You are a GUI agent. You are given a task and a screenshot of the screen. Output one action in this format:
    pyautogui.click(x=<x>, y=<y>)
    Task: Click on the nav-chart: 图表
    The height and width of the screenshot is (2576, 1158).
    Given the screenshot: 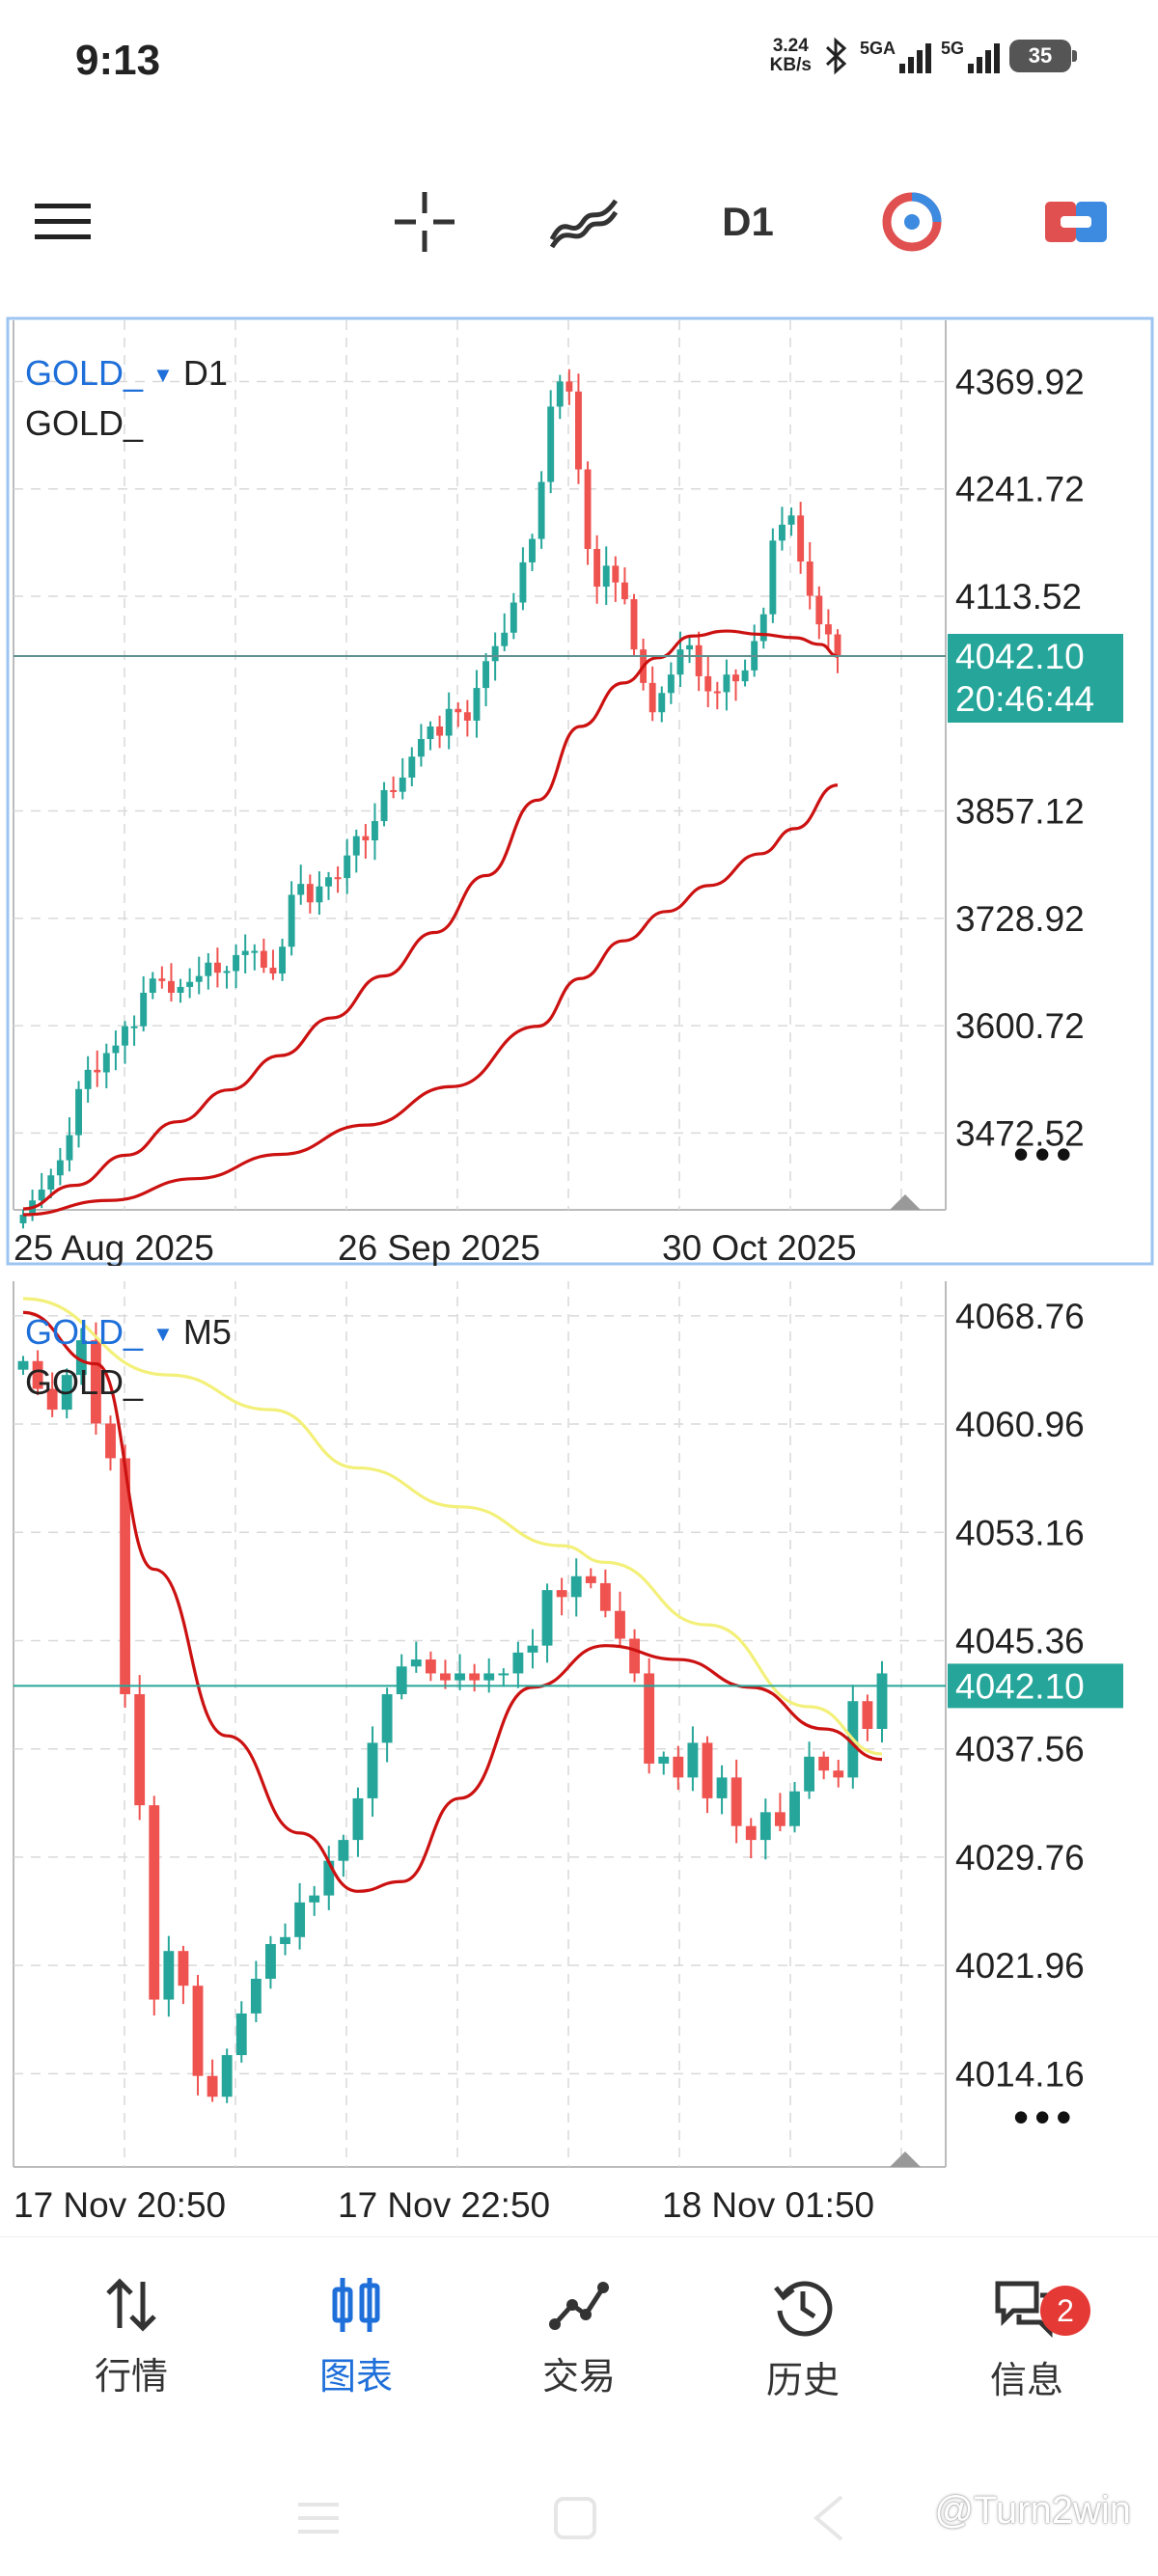 What is the action you would take?
    pyautogui.click(x=356, y=2337)
    